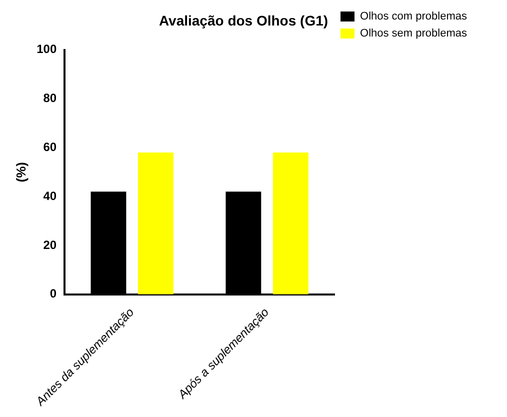 Image resolution: width=507 pixels, height=417 pixels. I want to click on y-tick-label: 100, so click(46, 49).